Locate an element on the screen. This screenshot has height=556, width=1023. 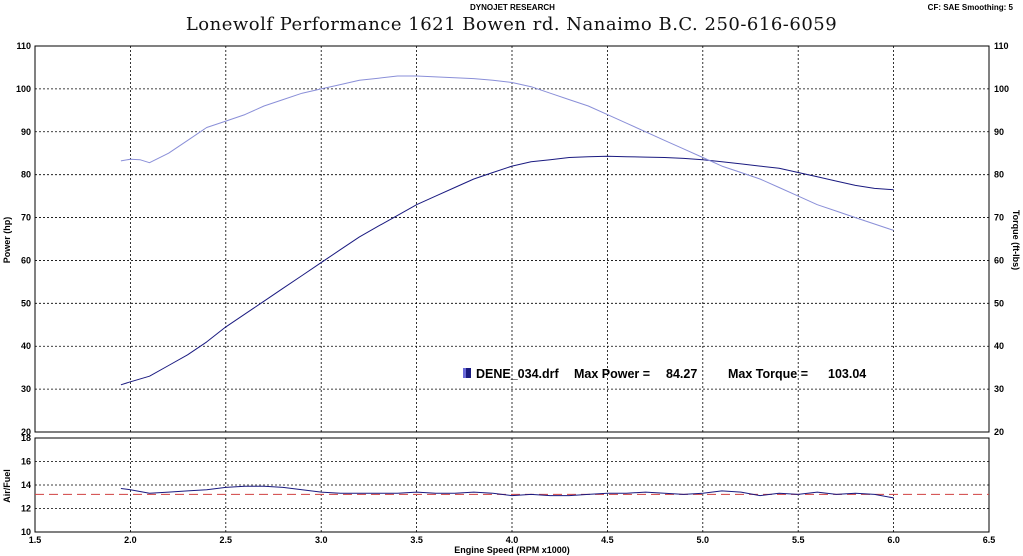
annotation-max-torque-label: Max Torque = is located at coordinates (768, 374).